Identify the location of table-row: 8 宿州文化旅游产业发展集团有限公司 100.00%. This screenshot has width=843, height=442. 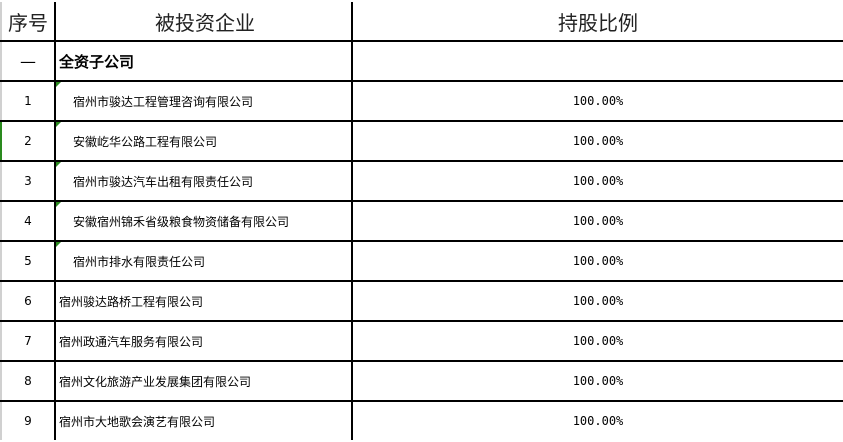
(421, 380).